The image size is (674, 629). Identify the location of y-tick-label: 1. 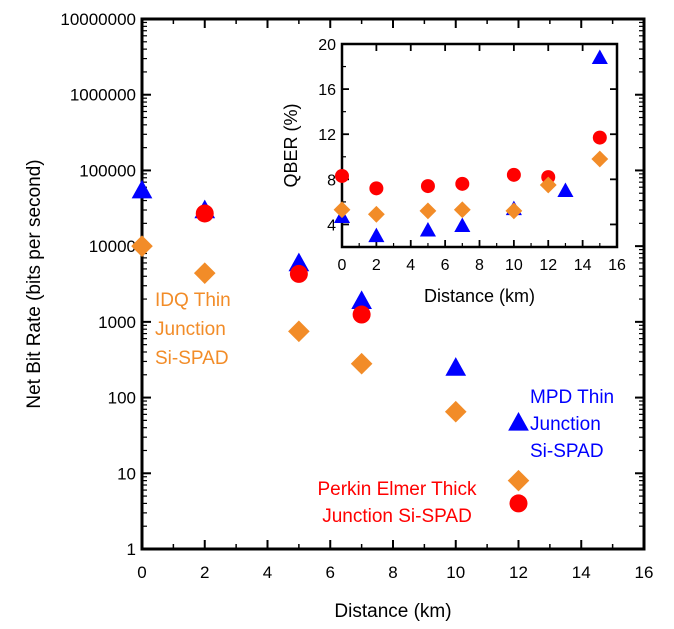
(131, 549).